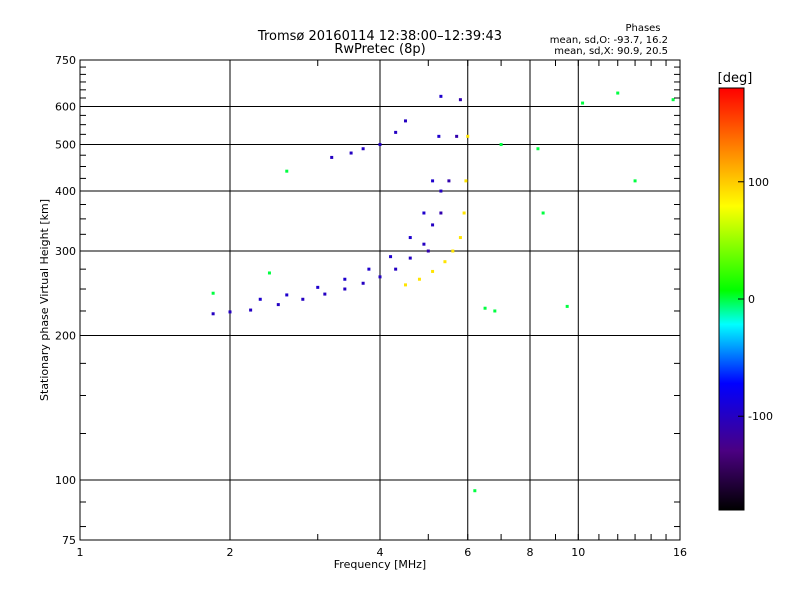 This screenshot has height=600, width=800. Describe the element at coordinates (65, 107) in the screenshot. I see `y-tick-label: 600` at that location.